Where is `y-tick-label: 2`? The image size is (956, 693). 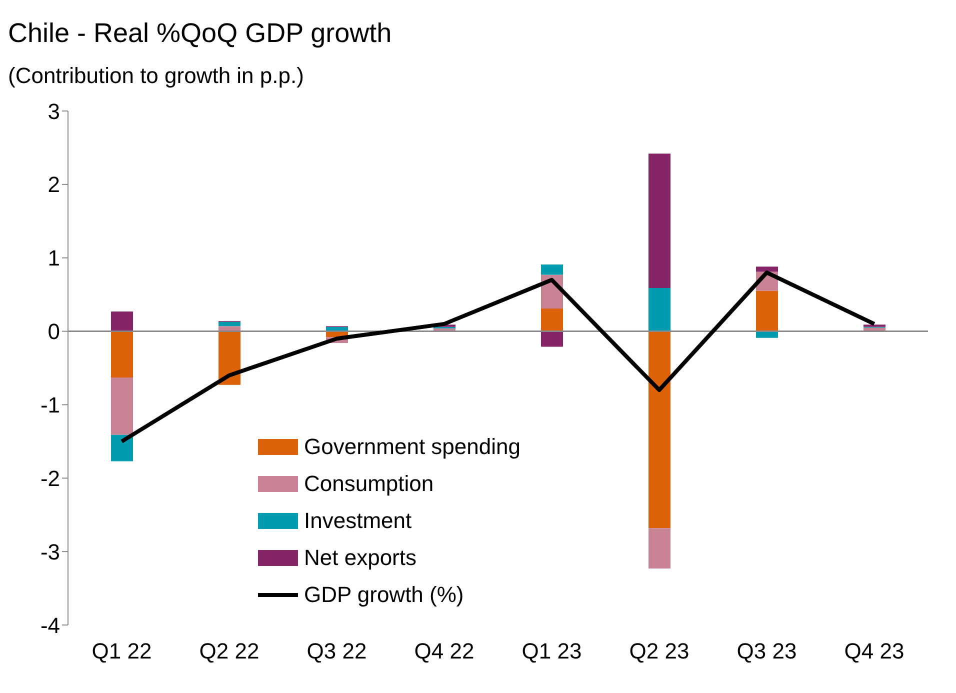
y-tick-label: 2 is located at coordinates (54, 185).